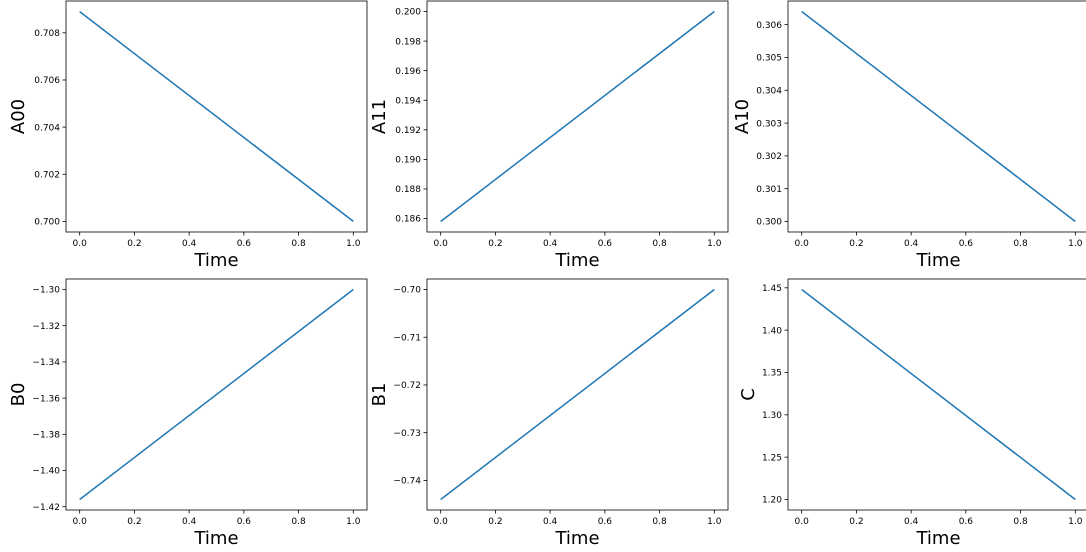  What do you see at coordinates (772, 331) in the screenshot?
I see `y-tick-label: 1.40` at bounding box center [772, 331].